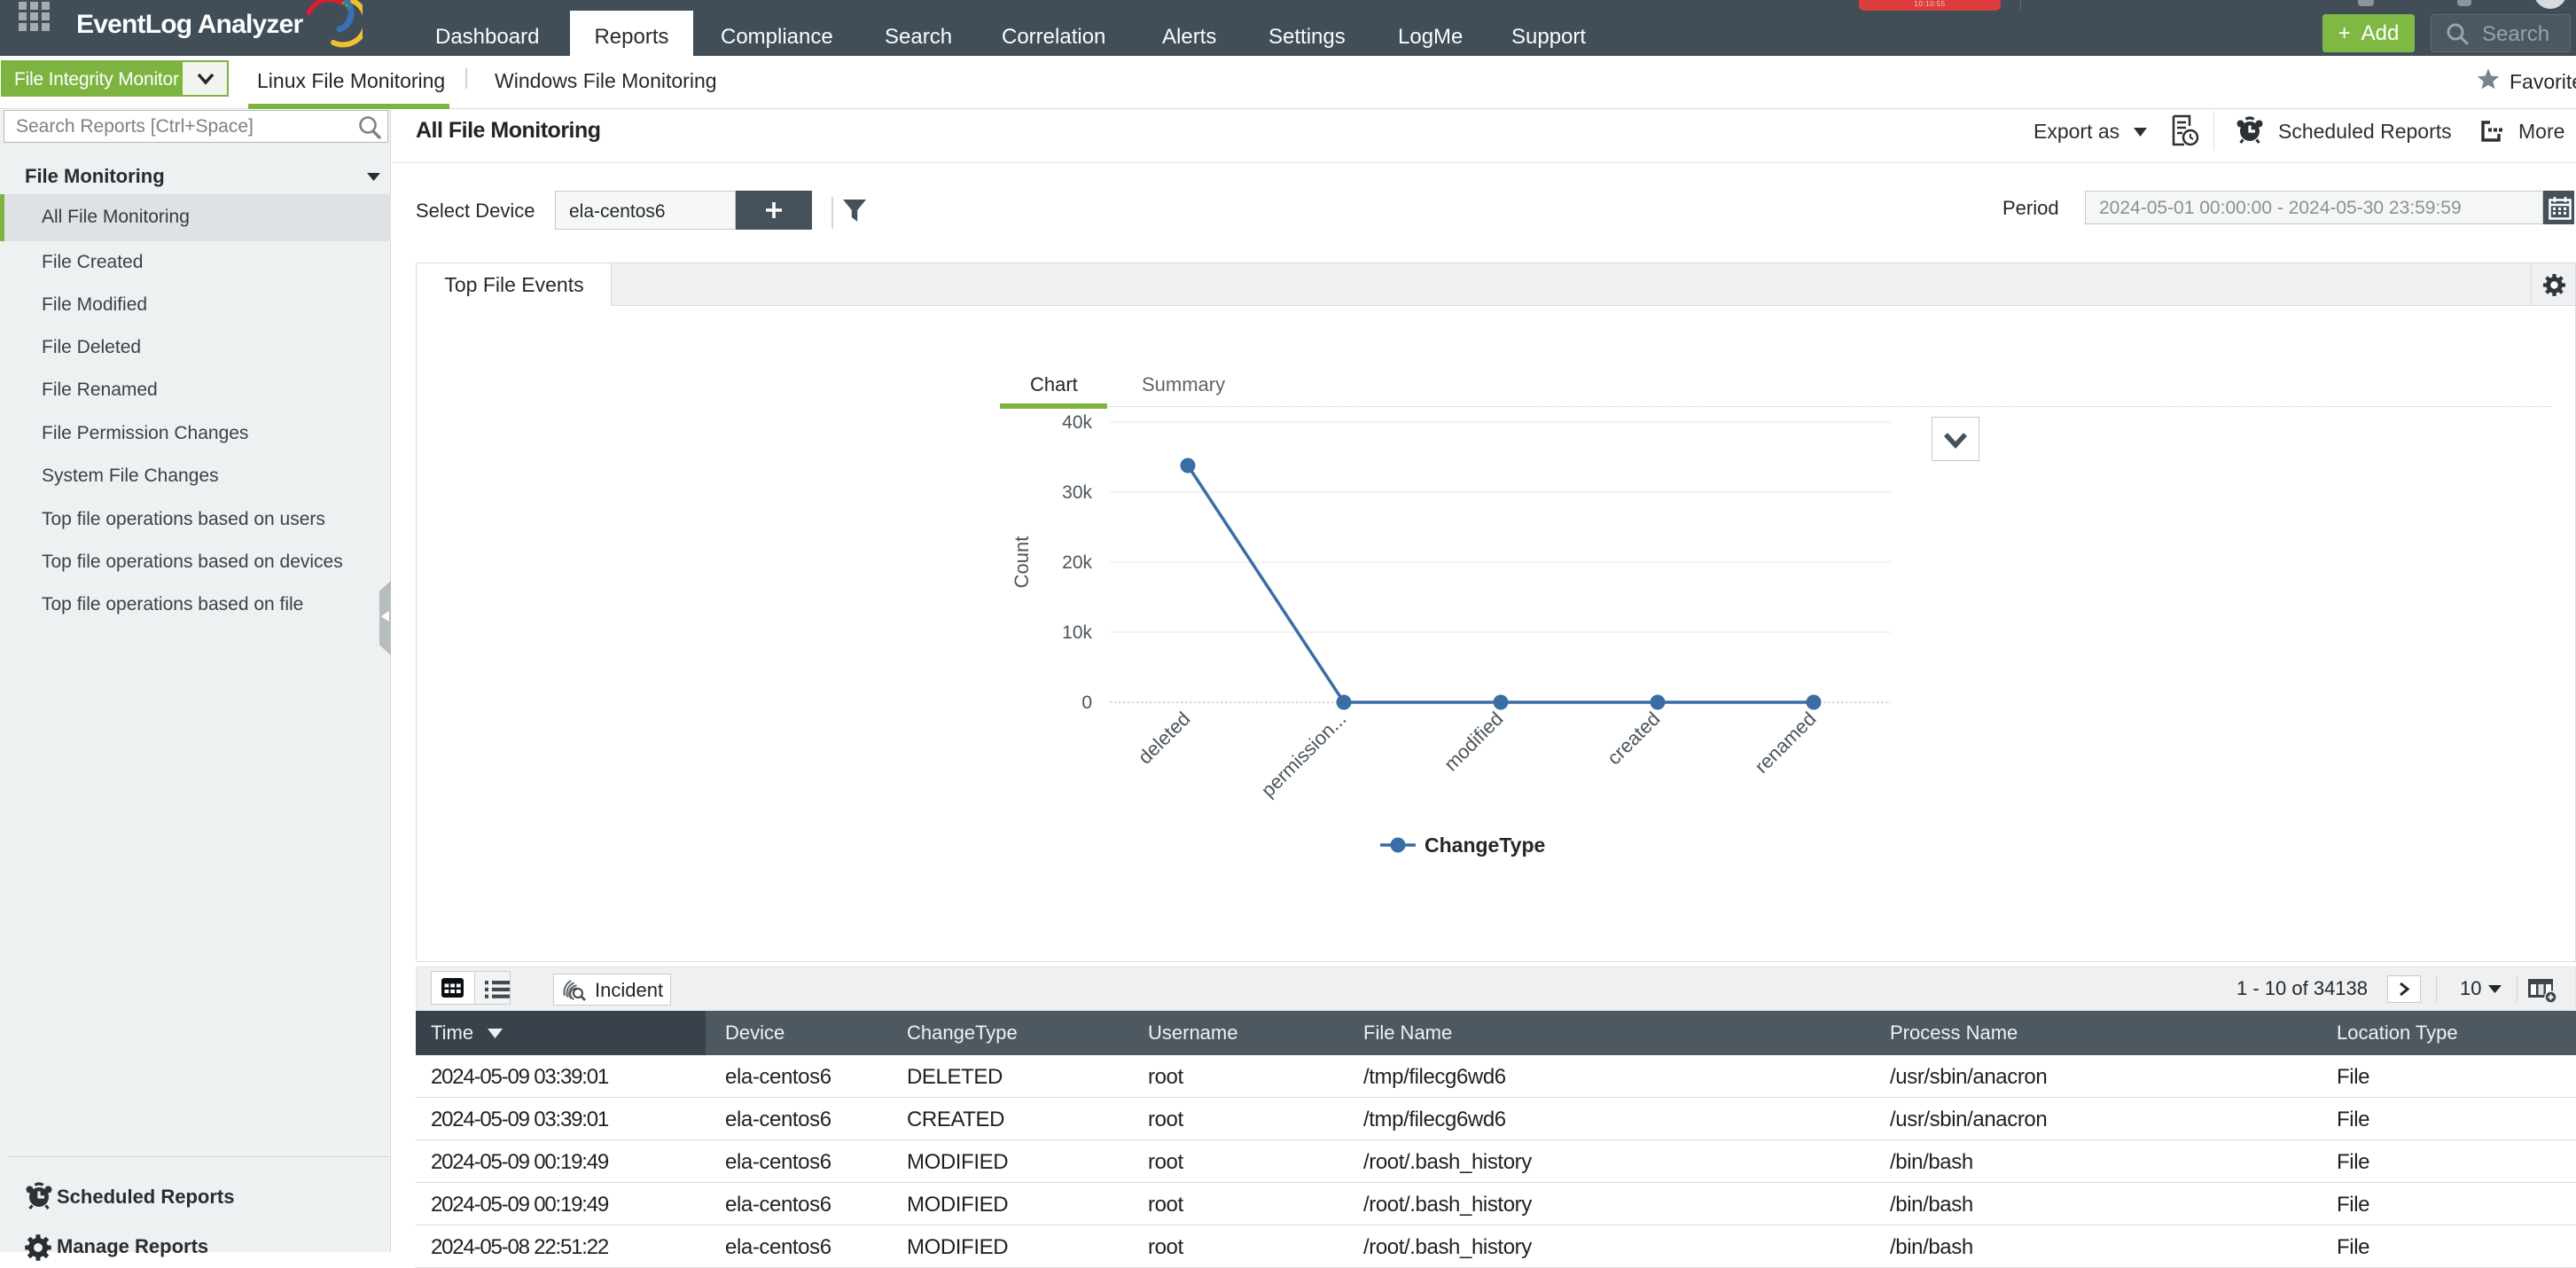  What do you see at coordinates (1785, 743) in the screenshot?
I see `svg-text: renamed` at bounding box center [1785, 743].